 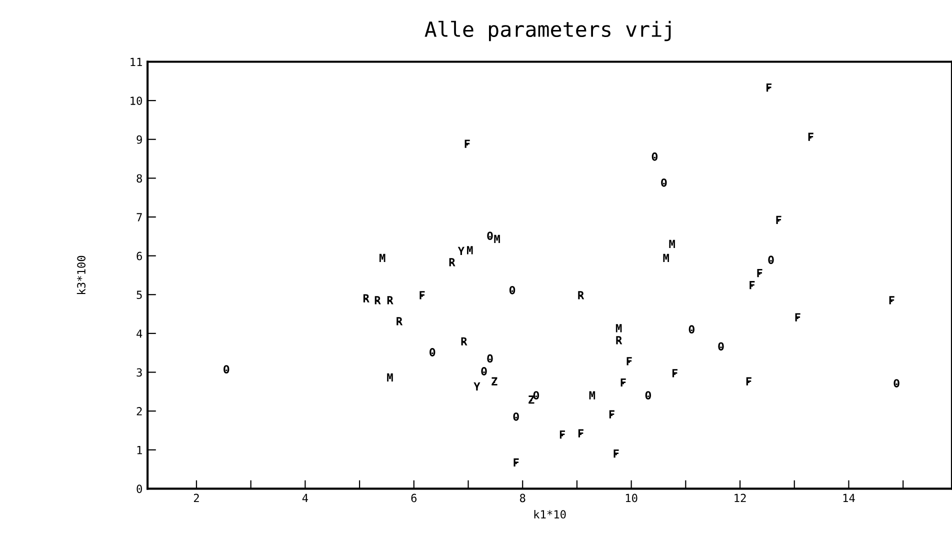 I want to click on x-axis-title: k1*10, so click(x=550, y=514).